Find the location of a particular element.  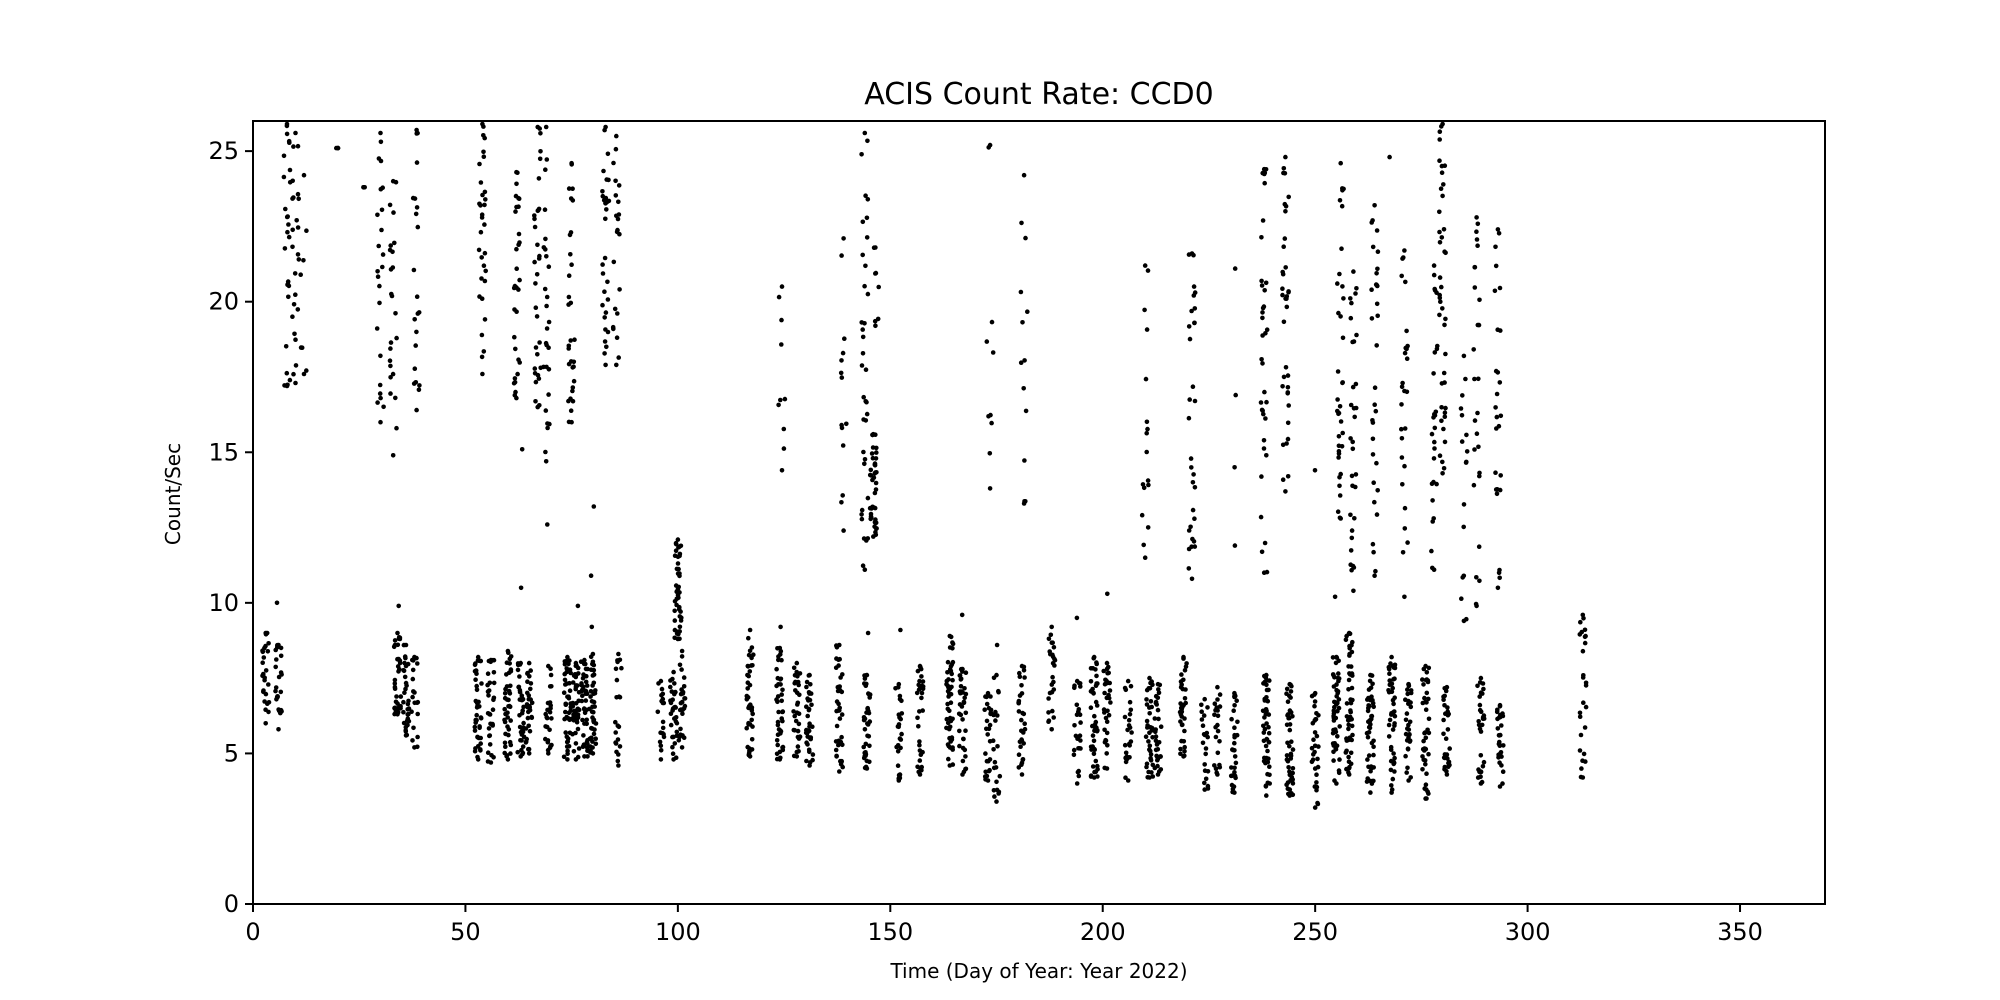

y-tick-label-10: 10 is located at coordinates (223, 603).